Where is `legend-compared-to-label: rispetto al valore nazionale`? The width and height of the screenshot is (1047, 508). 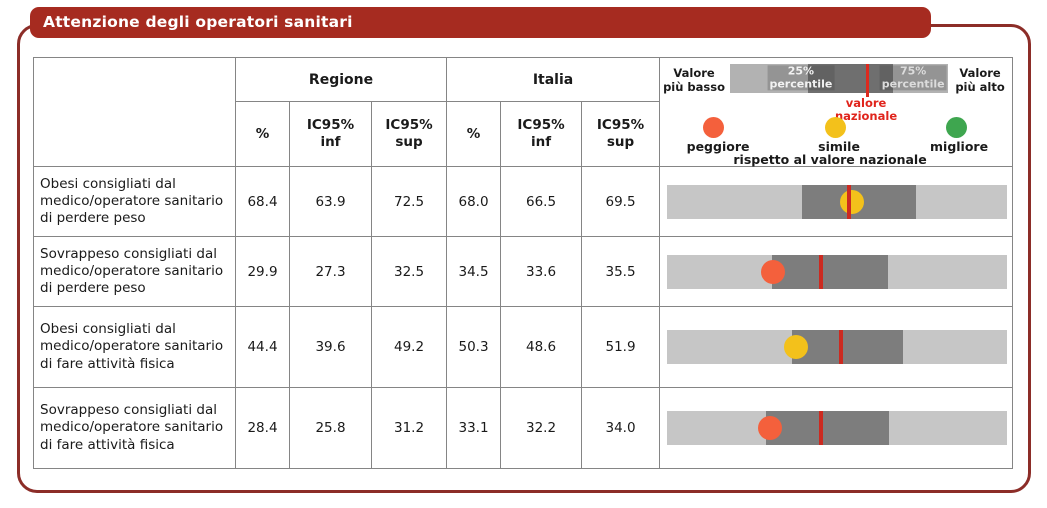 legend-compared-to-label: rispetto al valore nazionale is located at coordinates (830, 159).